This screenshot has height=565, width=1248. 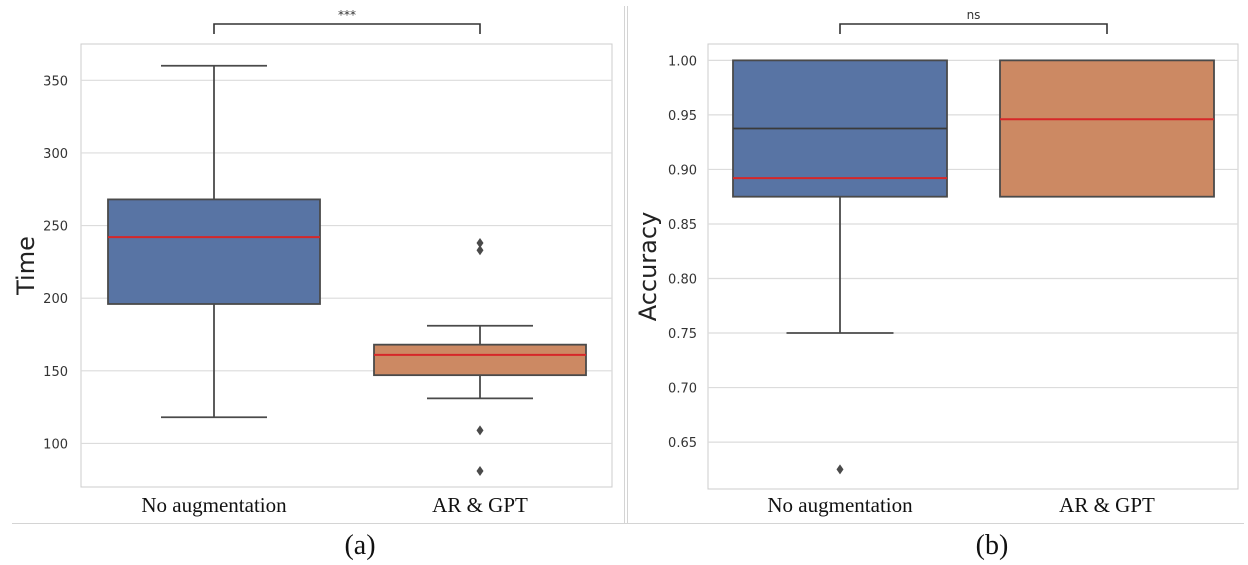 What do you see at coordinates (55, 81) in the screenshot?
I see `y-tick-label: 350` at bounding box center [55, 81].